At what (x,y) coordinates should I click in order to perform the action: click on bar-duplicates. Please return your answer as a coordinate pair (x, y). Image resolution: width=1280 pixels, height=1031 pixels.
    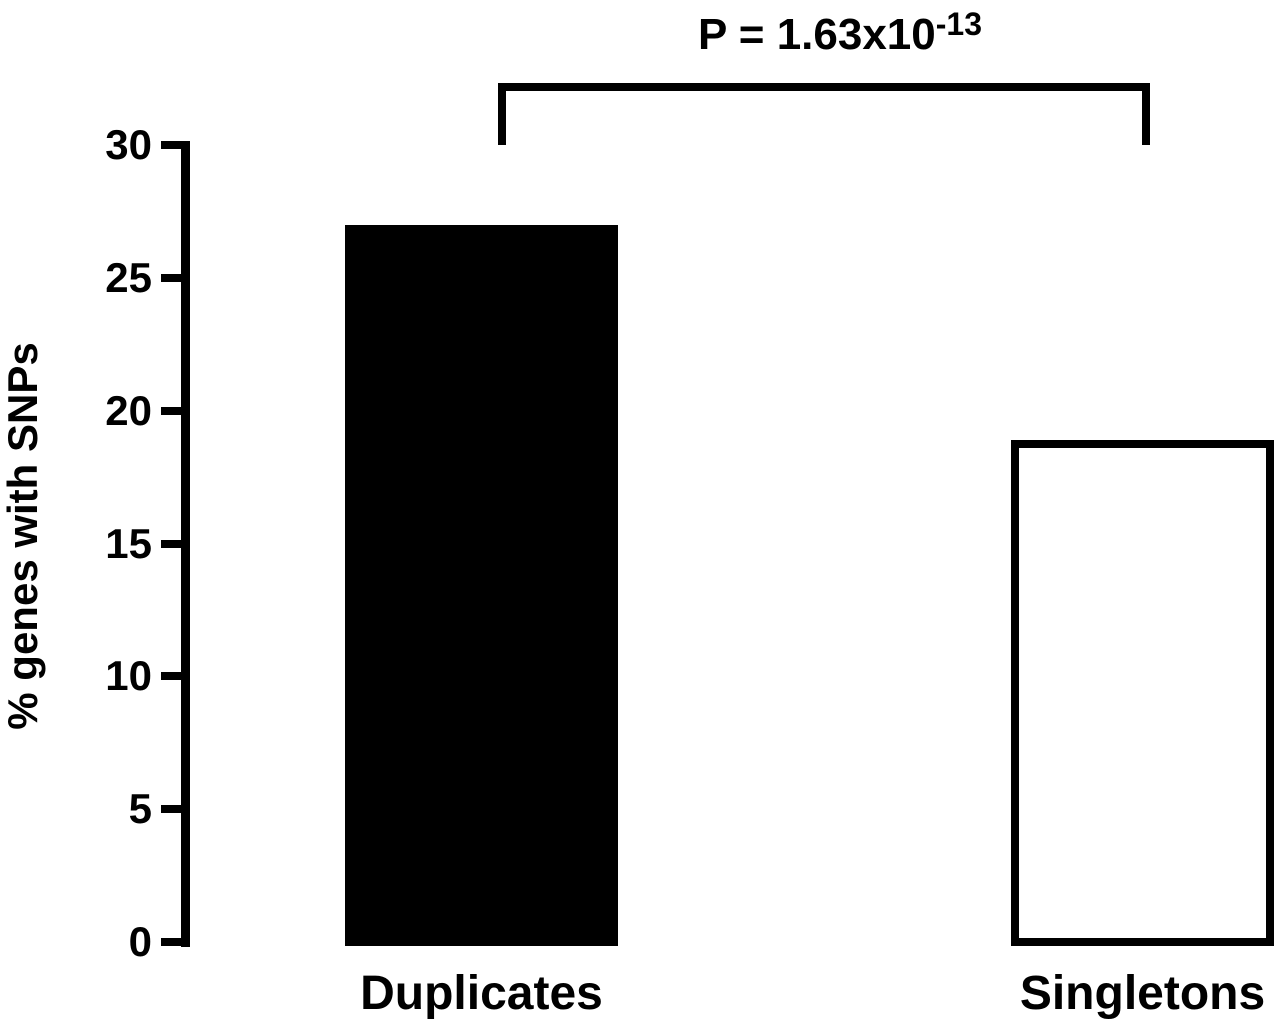
    Looking at the image, I should click on (481, 585).